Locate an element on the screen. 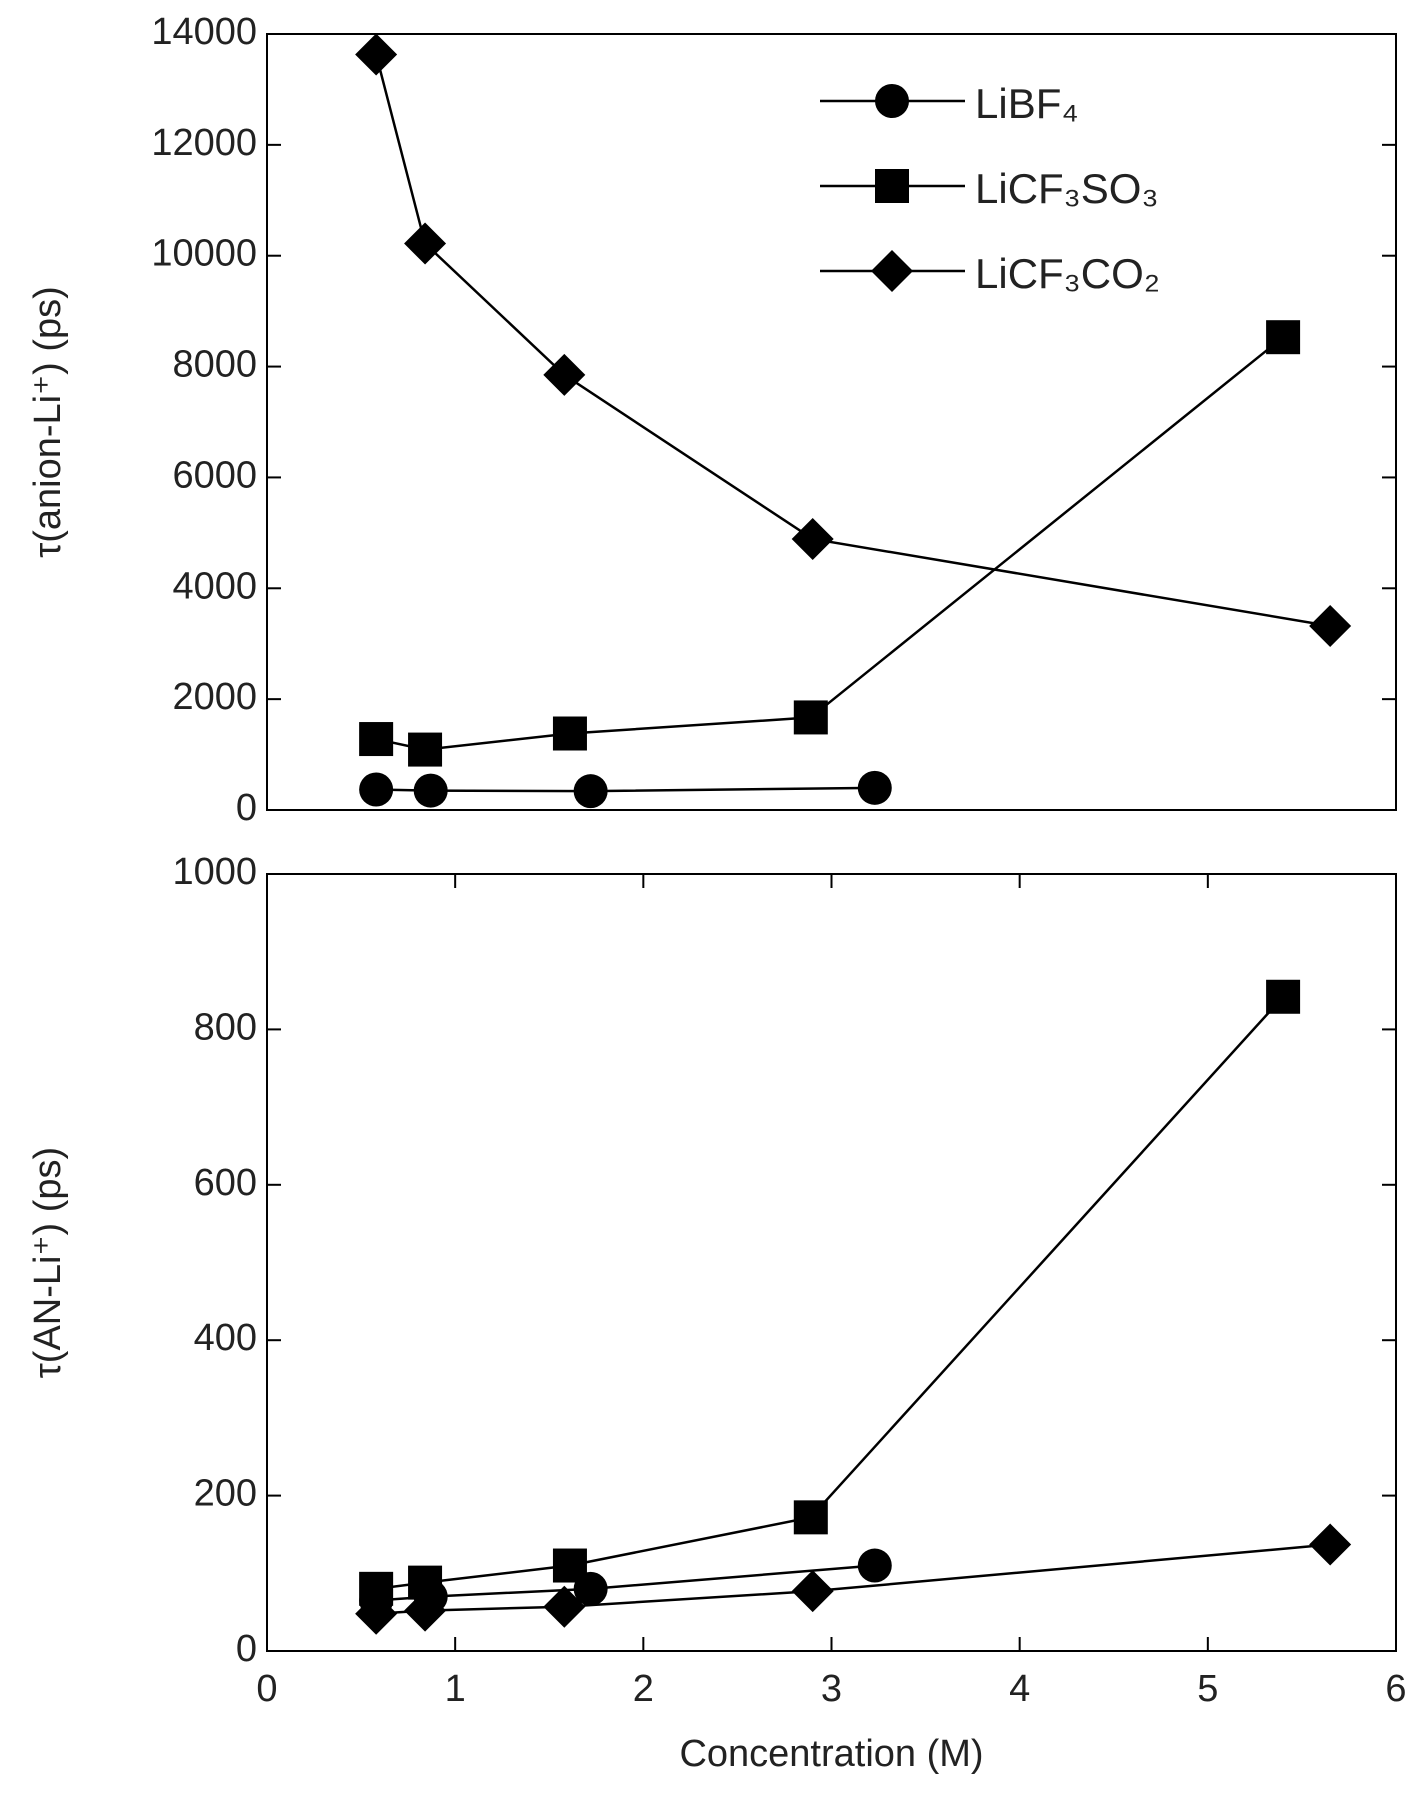 The image size is (1419, 1800). legend-label: LiCF₃CO₂ is located at coordinates (1067, 273).